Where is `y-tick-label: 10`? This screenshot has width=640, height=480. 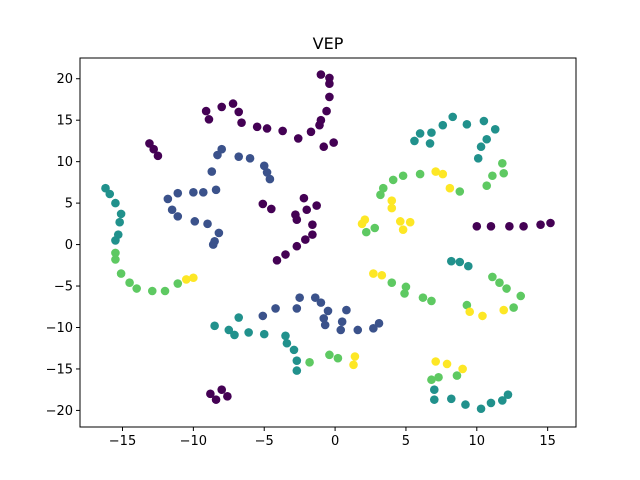 y-tick-label: 10 is located at coordinates (64, 162).